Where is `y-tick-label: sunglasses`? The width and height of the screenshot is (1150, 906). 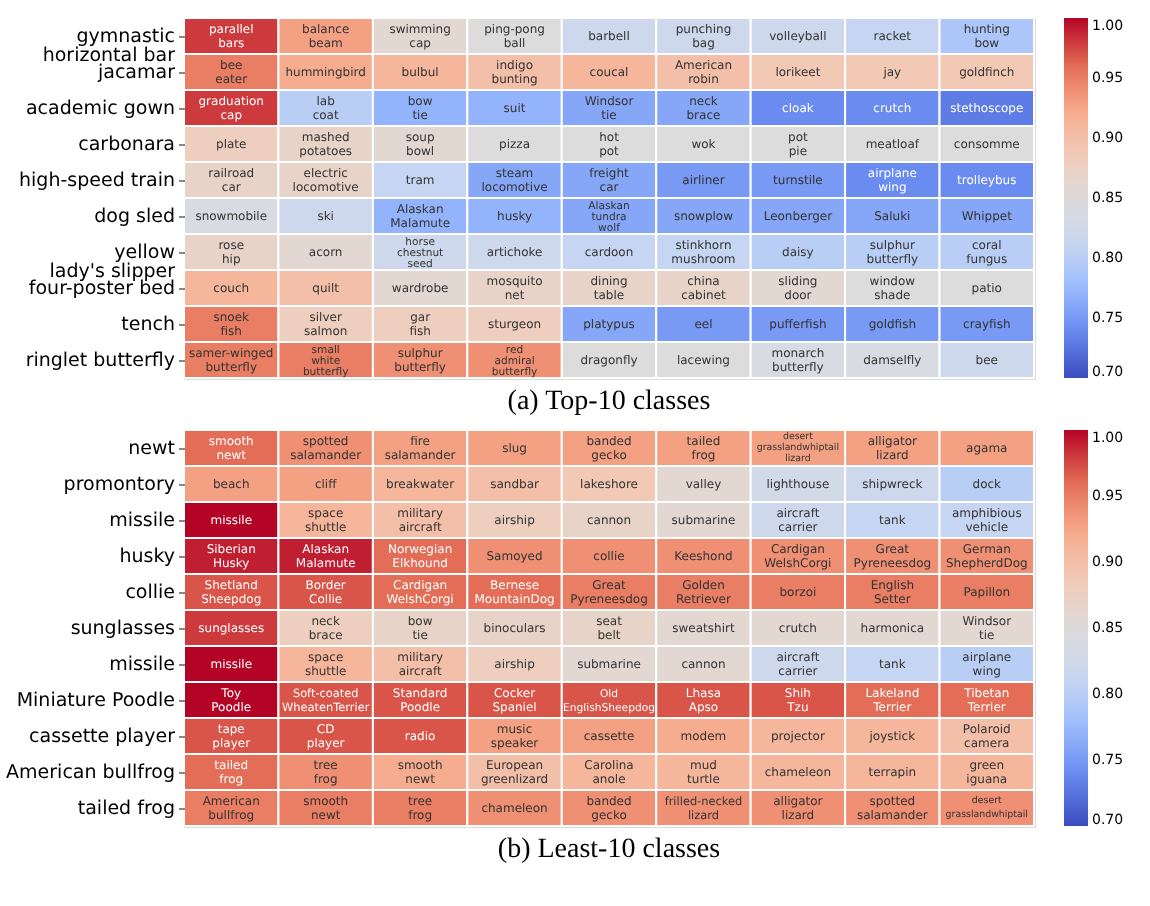 y-tick-label: sunglasses is located at coordinates (123, 629).